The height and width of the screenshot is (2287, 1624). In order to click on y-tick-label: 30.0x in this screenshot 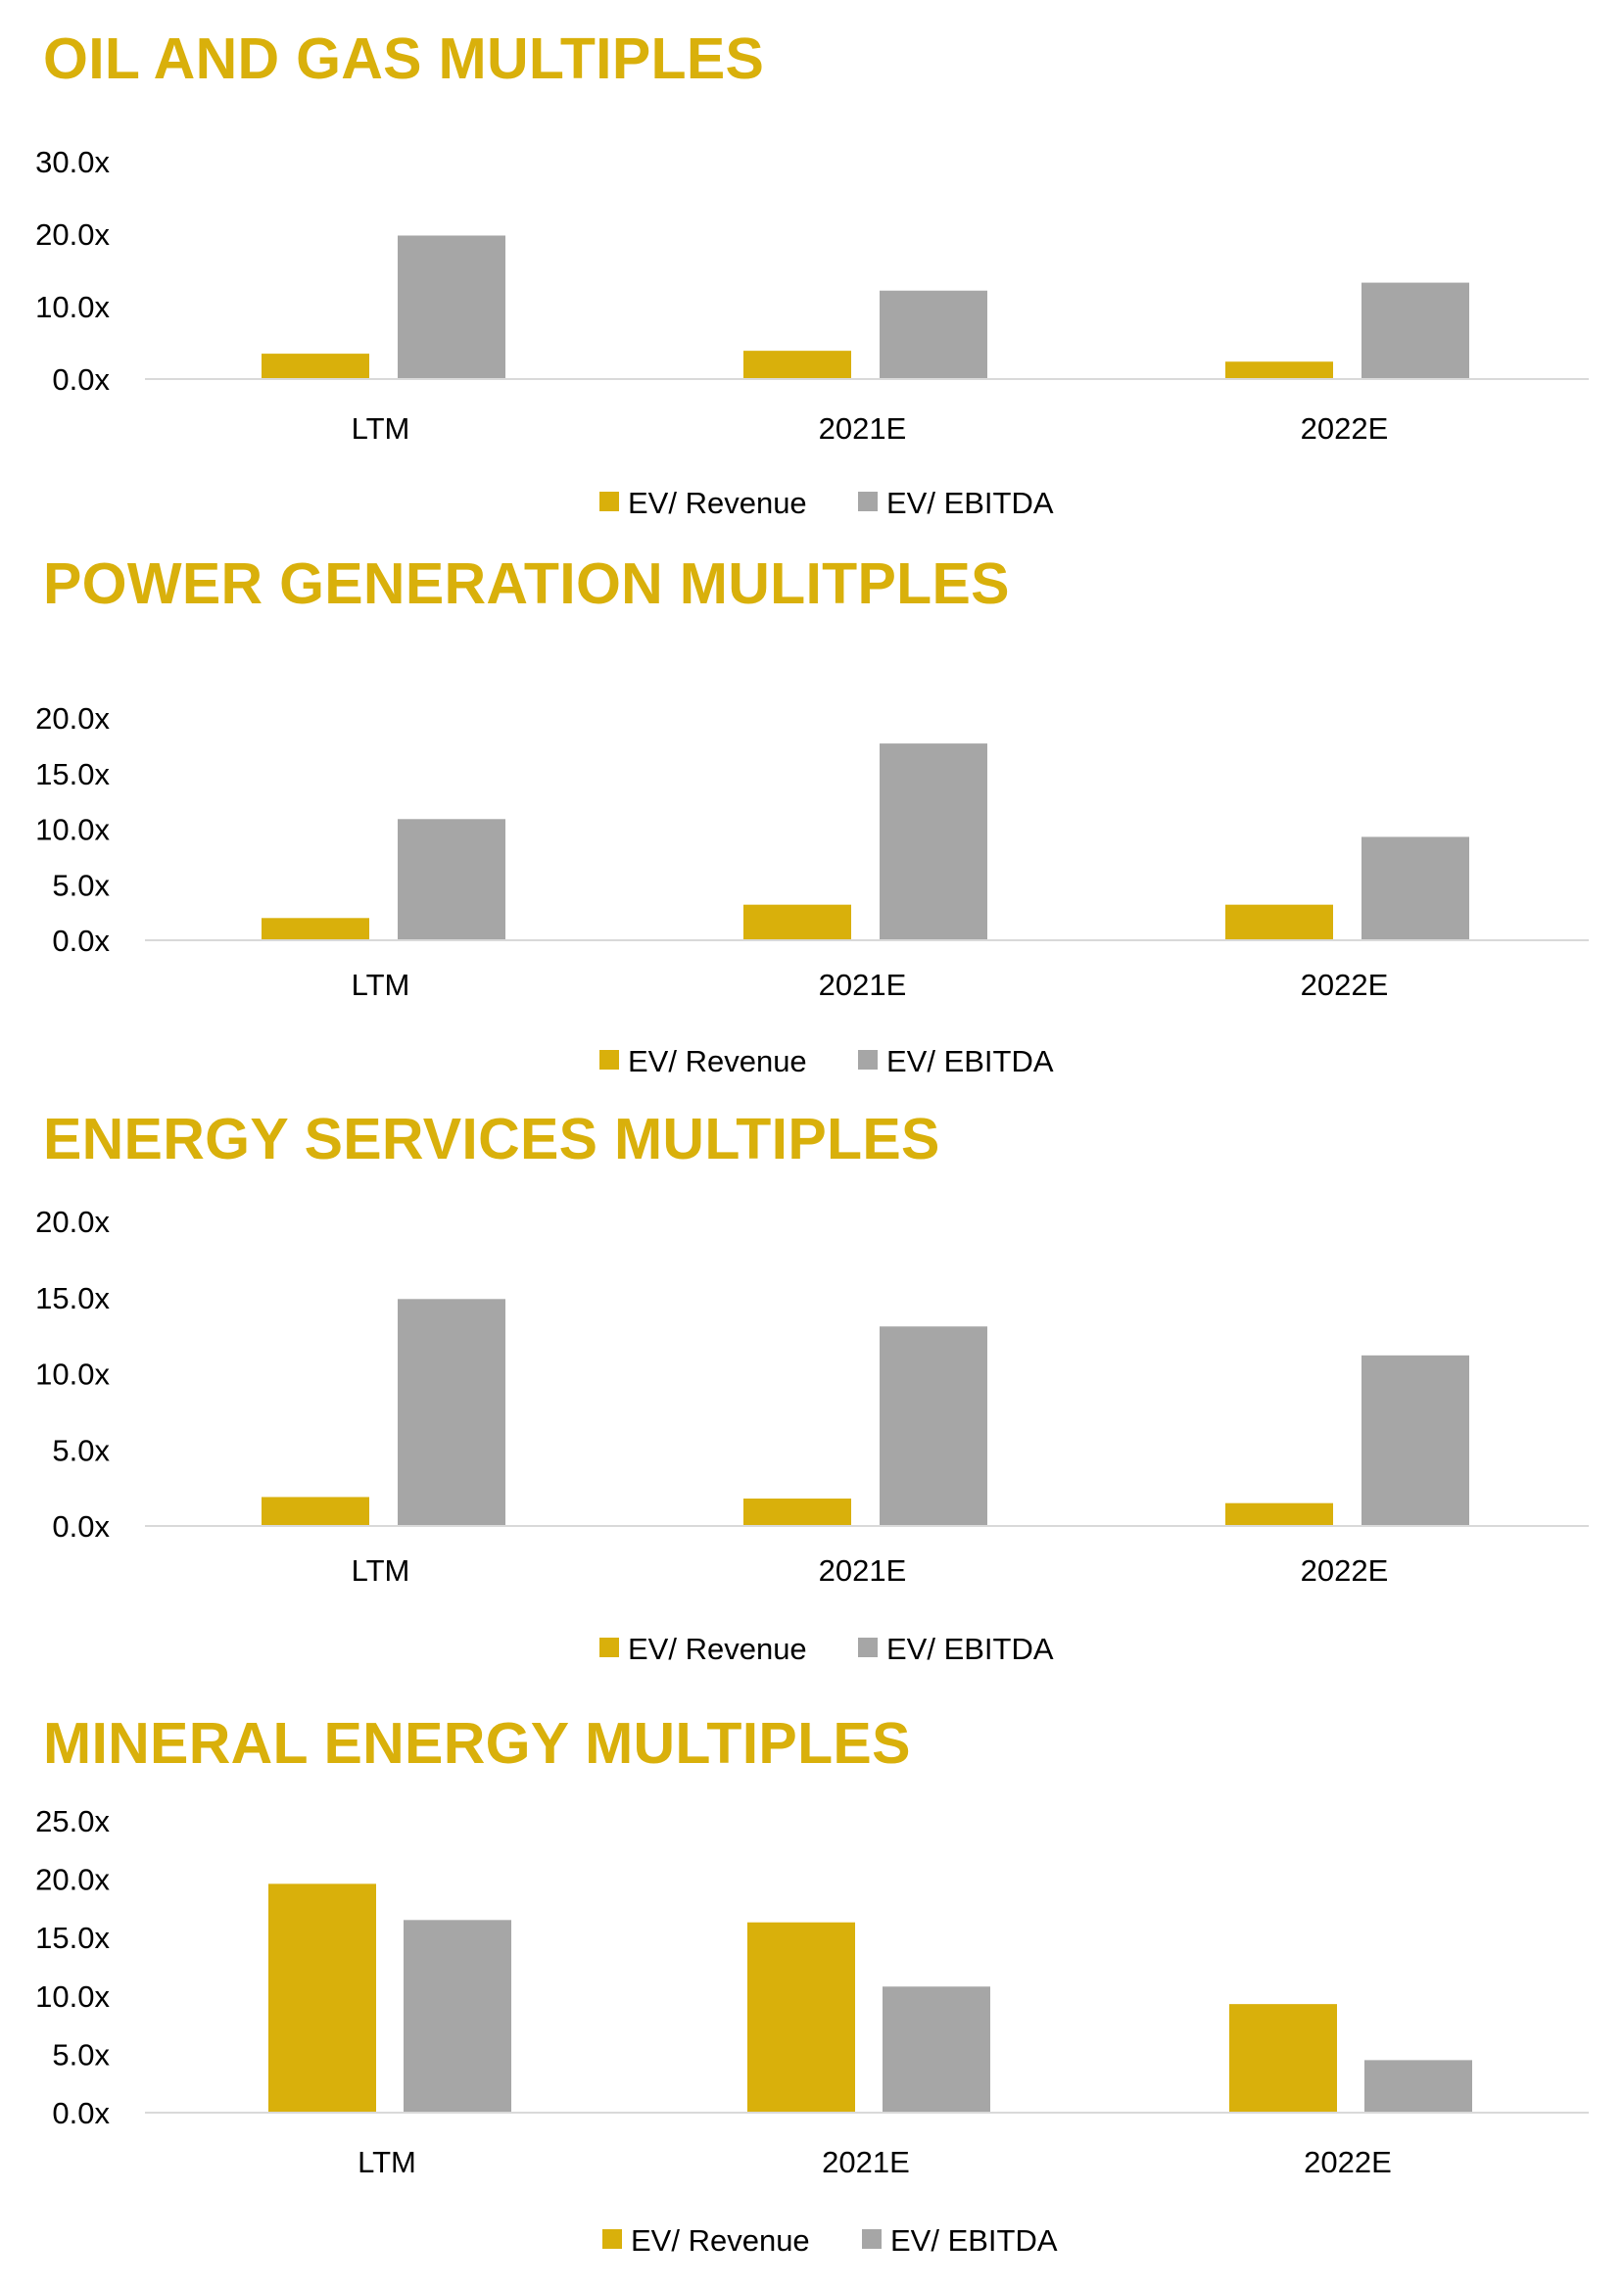, I will do `click(72, 162)`.